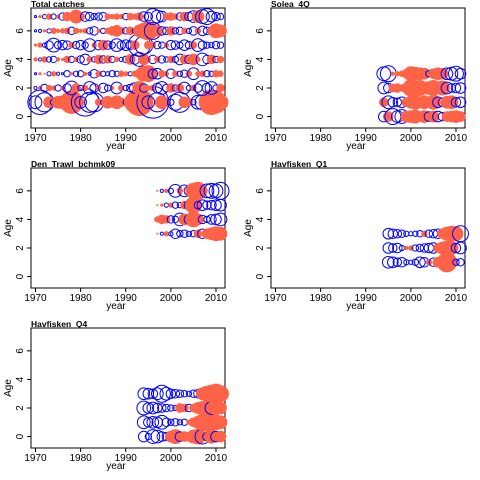 This screenshot has height=480, width=480. What do you see at coordinates (128, 228) in the screenshot?
I see `plot-frame` at bounding box center [128, 228].